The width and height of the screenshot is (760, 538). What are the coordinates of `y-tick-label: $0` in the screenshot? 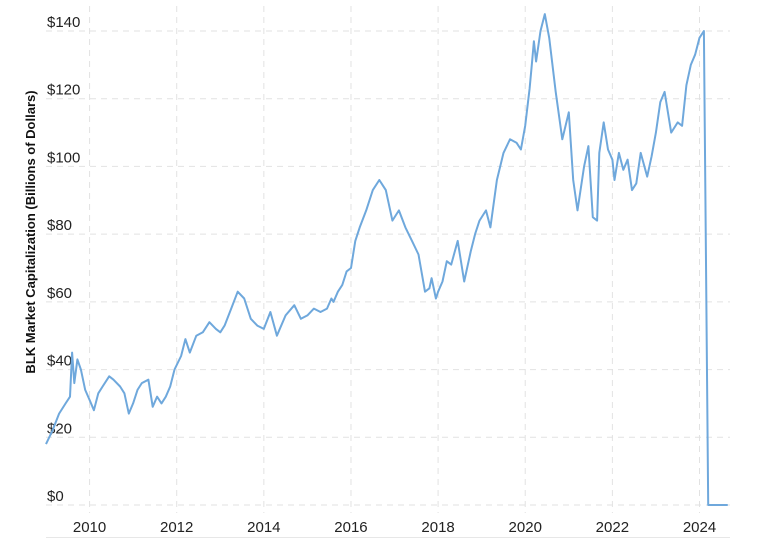 It's located at (55, 496).